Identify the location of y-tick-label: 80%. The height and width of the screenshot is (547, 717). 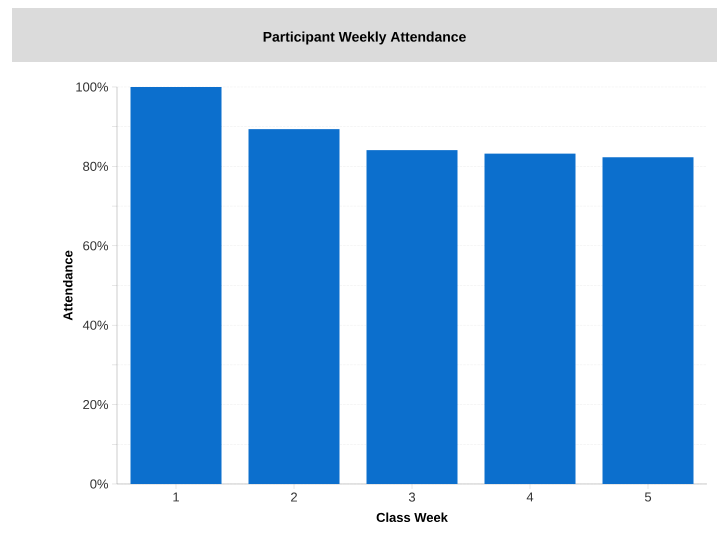
(95, 166).